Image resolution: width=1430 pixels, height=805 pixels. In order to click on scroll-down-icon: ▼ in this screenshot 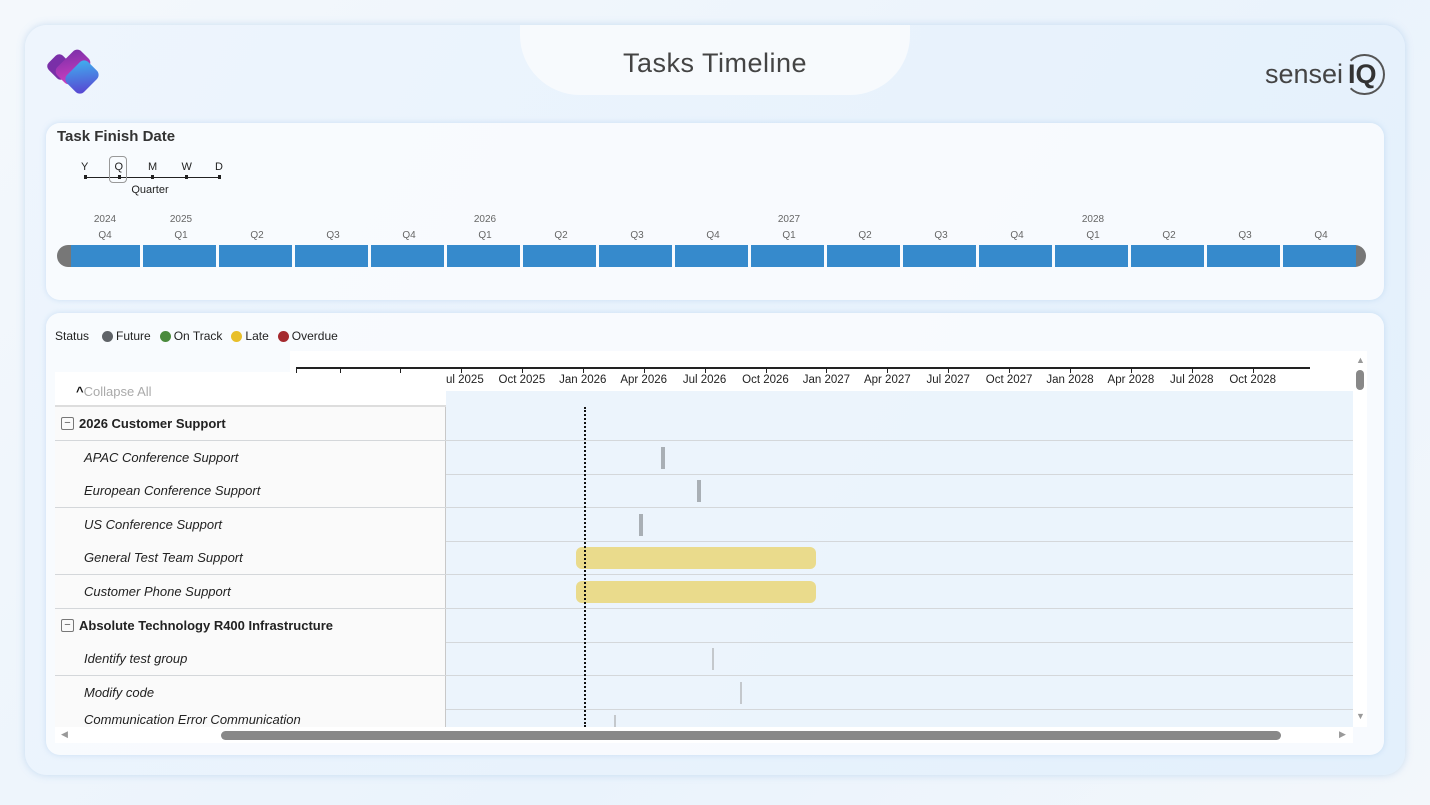, I will do `click(1360, 716)`.